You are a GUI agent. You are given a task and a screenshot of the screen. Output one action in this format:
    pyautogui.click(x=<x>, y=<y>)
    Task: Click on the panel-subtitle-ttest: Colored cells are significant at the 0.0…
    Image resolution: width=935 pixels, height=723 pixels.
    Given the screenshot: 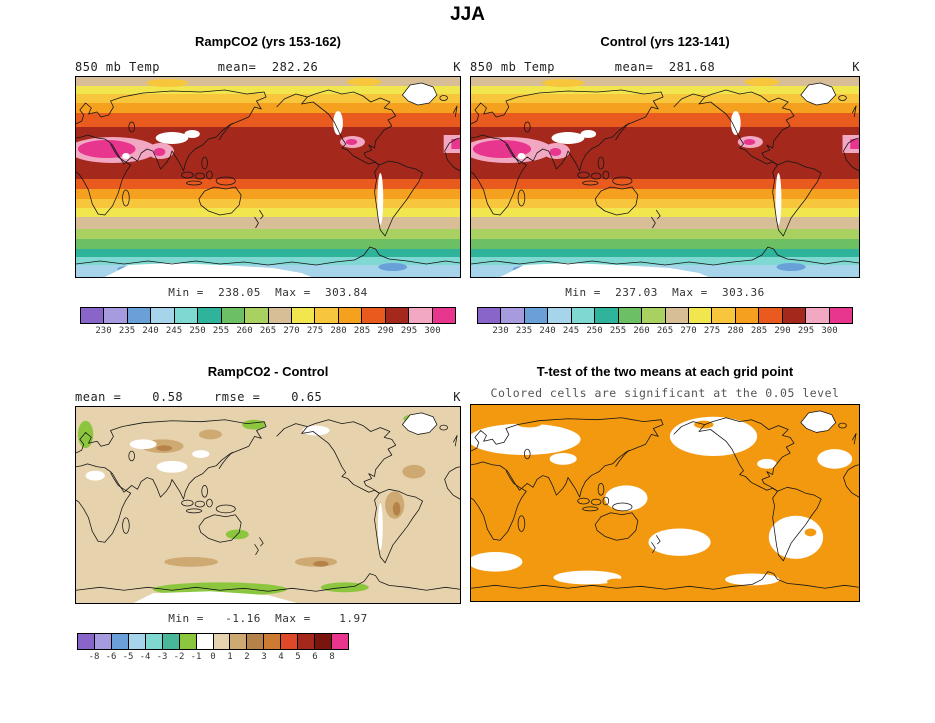 What is the action you would take?
    pyautogui.click(x=665, y=393)
    